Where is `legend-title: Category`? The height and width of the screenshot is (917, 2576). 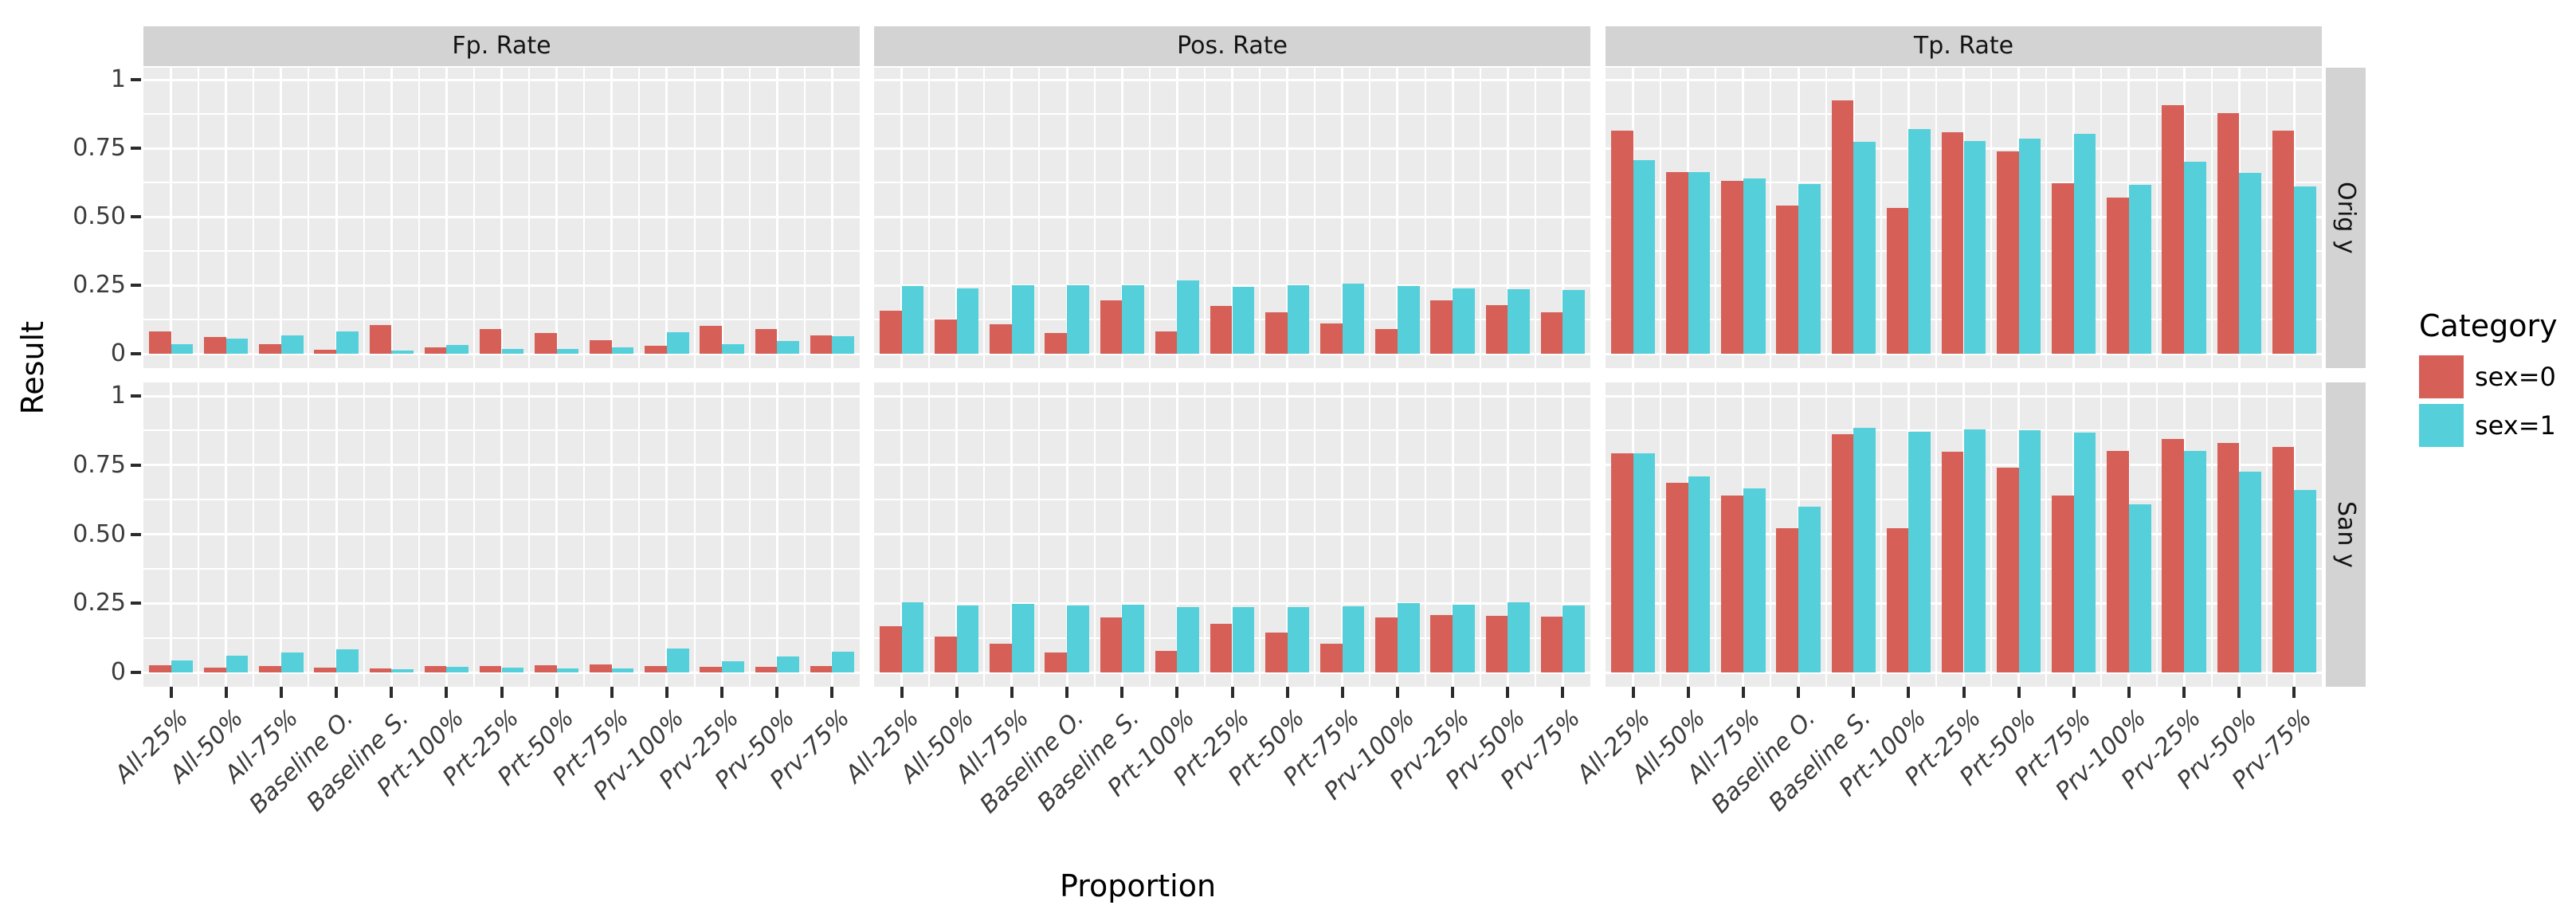
legend-title: Category is located at coordinates (2488, 325).